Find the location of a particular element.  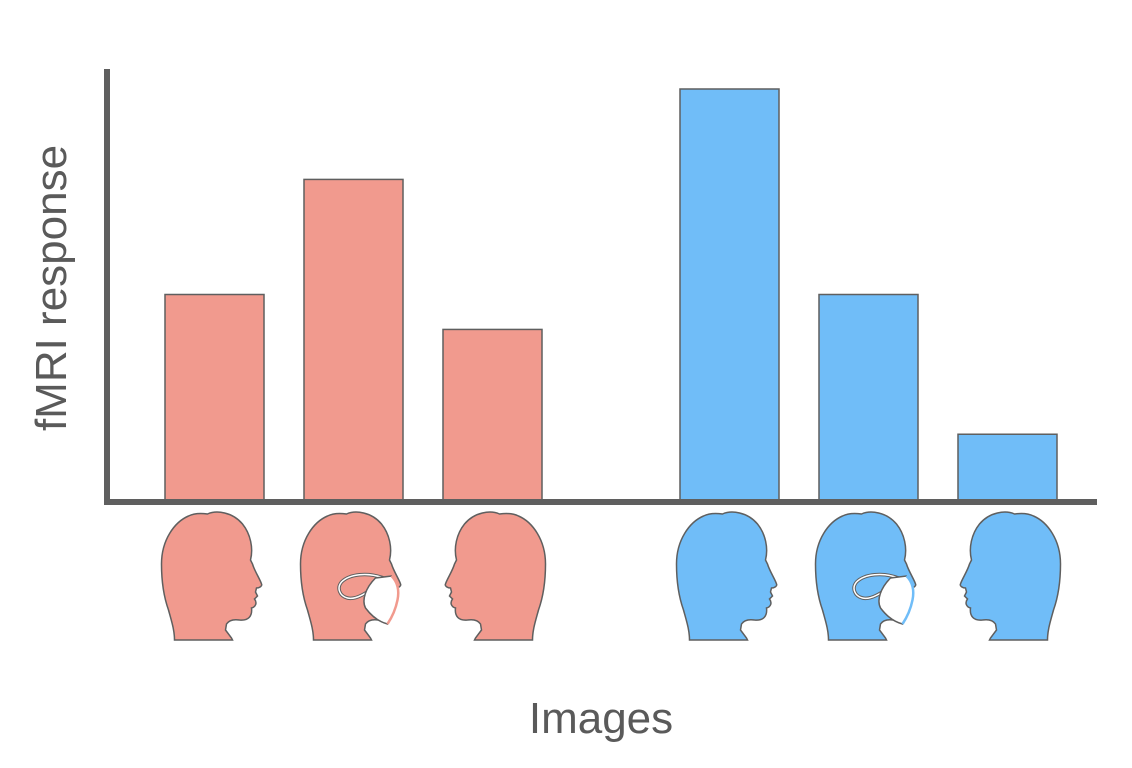

category-icons is located at coordinates (611, 576).